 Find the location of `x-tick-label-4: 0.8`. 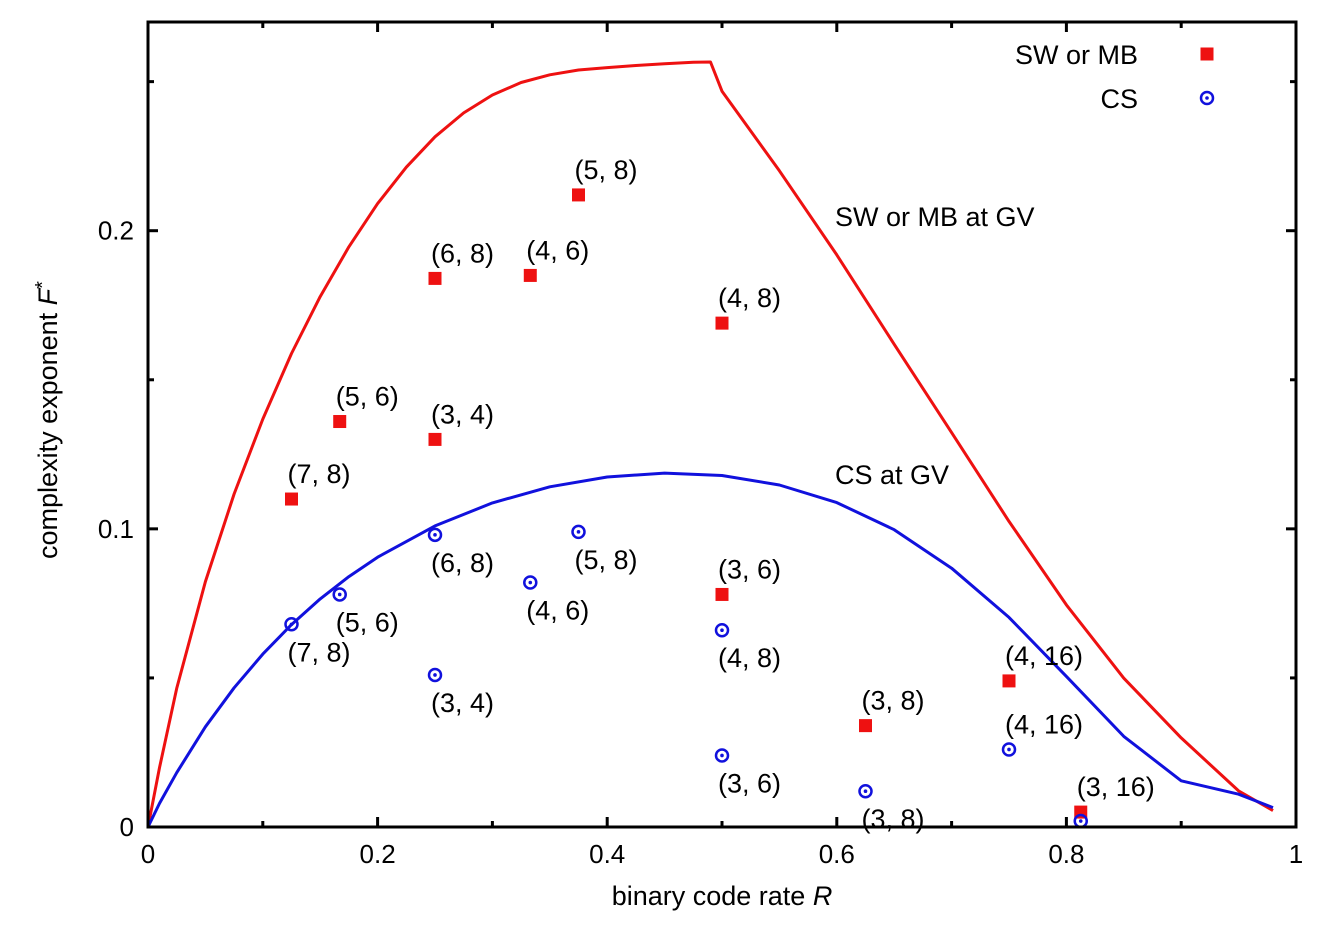

x-tick-label-4: 0.8 is located at coordinates (1066, 854).